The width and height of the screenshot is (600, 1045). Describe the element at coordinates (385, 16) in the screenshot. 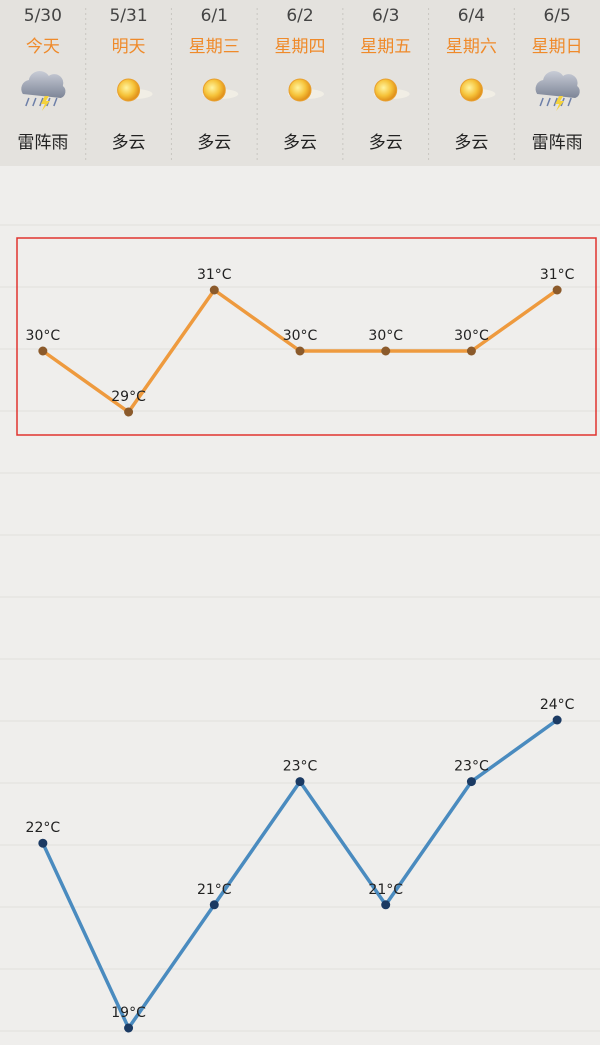

I see `day-date: 6/3` at that location.